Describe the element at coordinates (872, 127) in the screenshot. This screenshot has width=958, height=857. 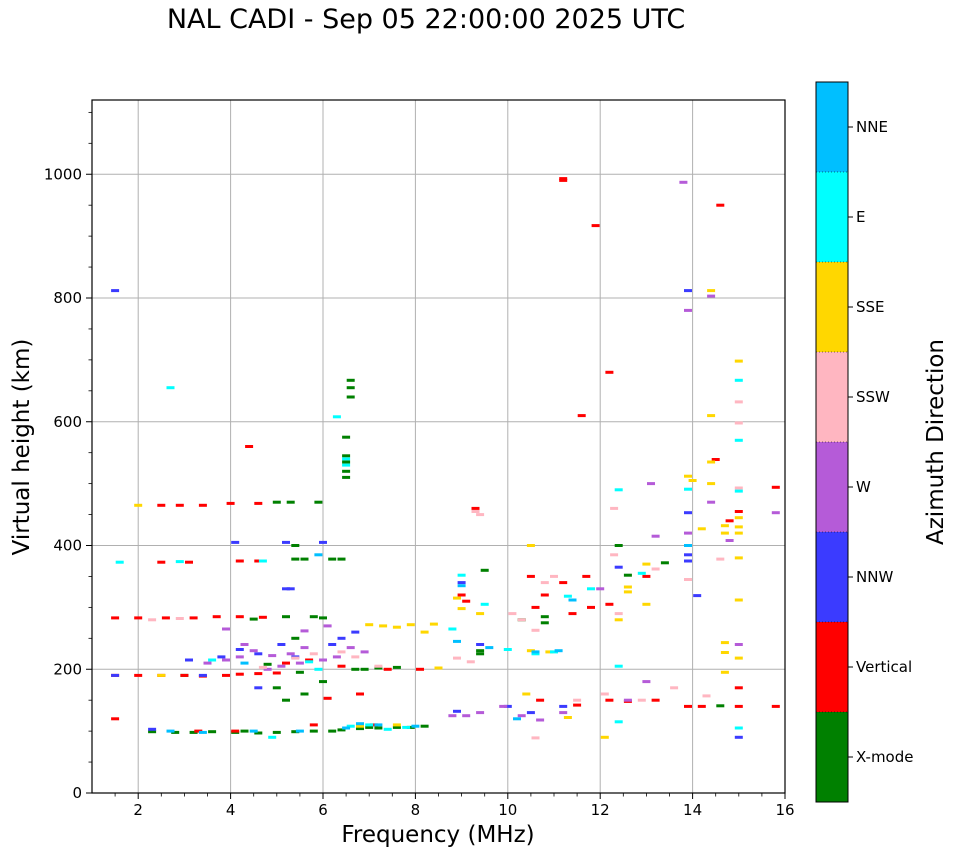
I see `colorbar-tick-label: NNE` at that location.